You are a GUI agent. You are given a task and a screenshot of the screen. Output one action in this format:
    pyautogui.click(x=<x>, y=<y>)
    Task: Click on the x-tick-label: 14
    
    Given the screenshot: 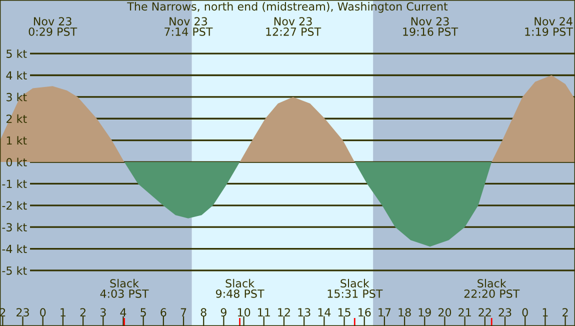 What is the action you would take?
    pyautogui.click(x=324, y=312)
    